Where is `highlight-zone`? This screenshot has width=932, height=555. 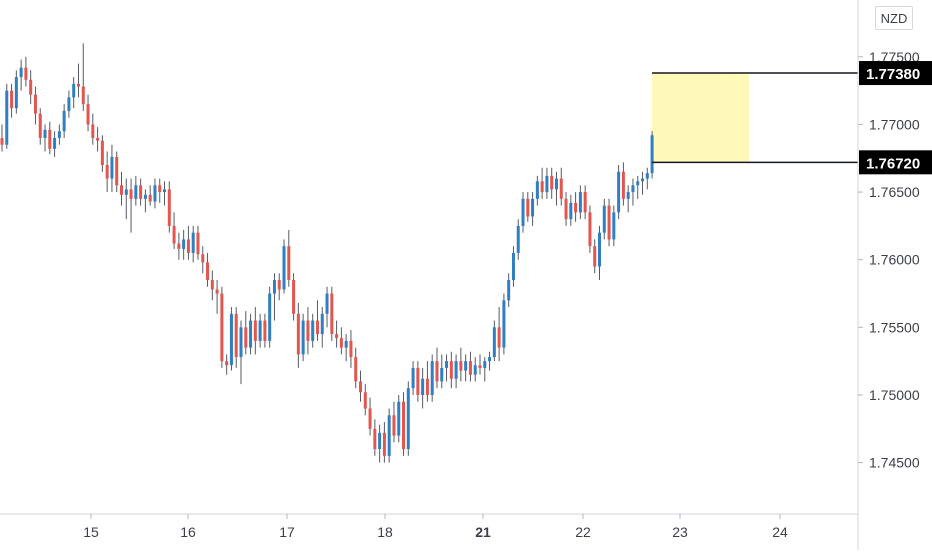 highlight-zone is located at coordinates (700, 118).